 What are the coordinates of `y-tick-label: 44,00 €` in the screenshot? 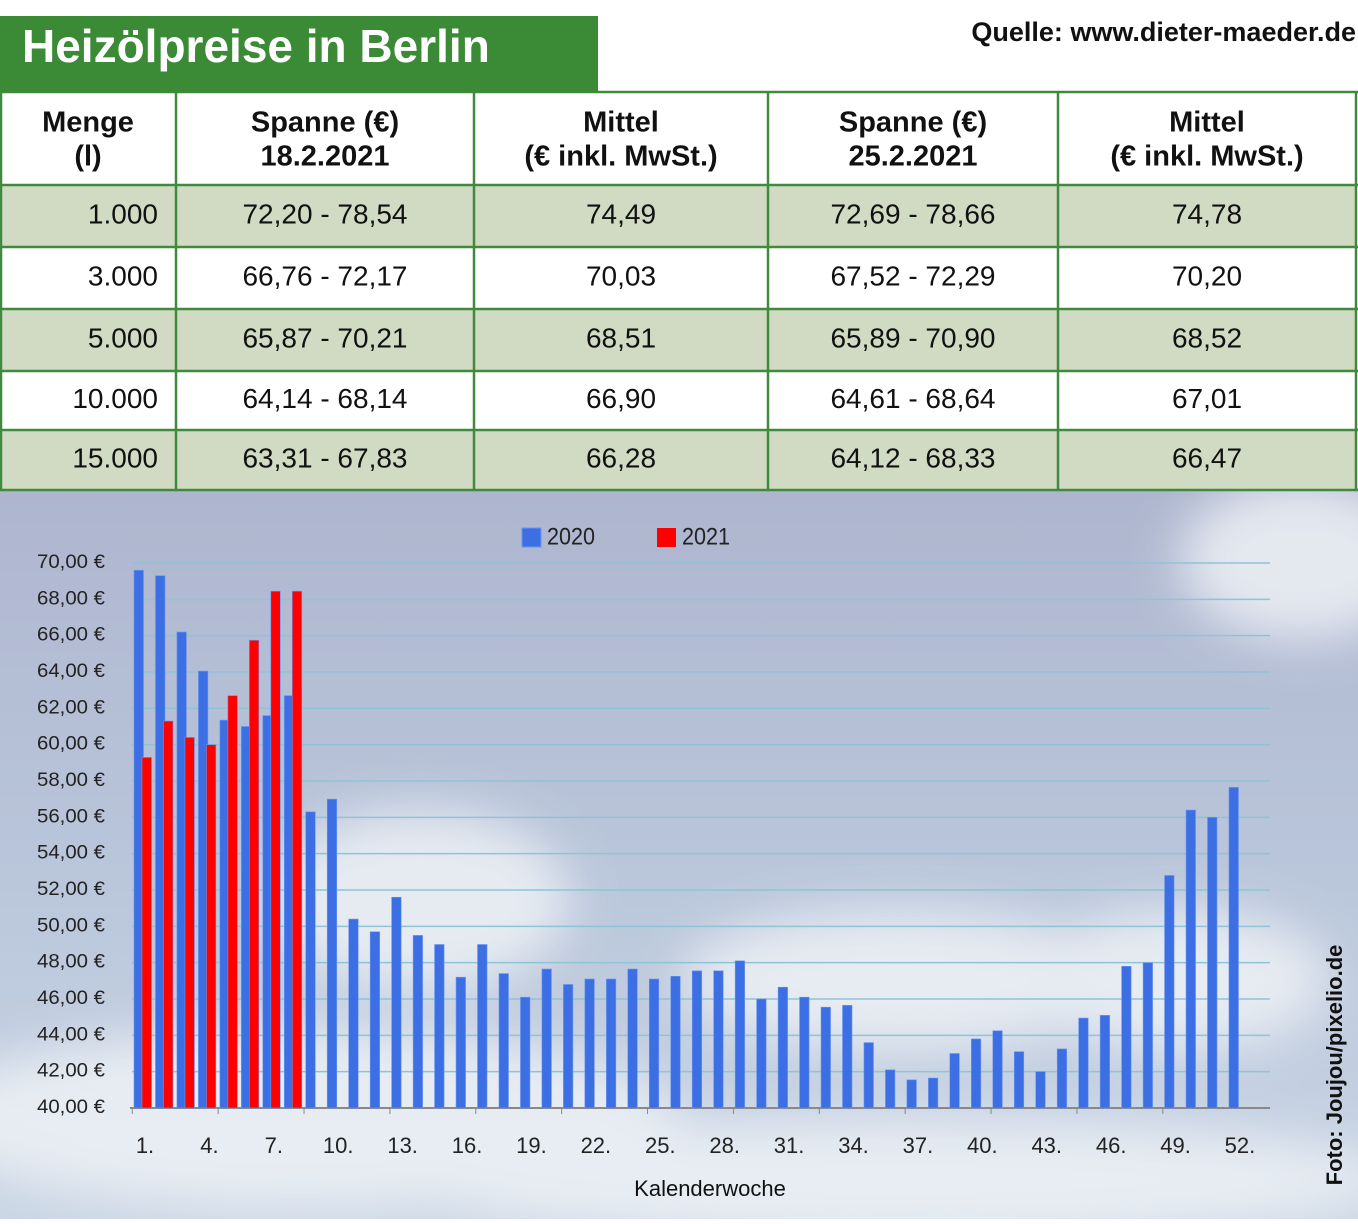 It's located at (71, 1034).